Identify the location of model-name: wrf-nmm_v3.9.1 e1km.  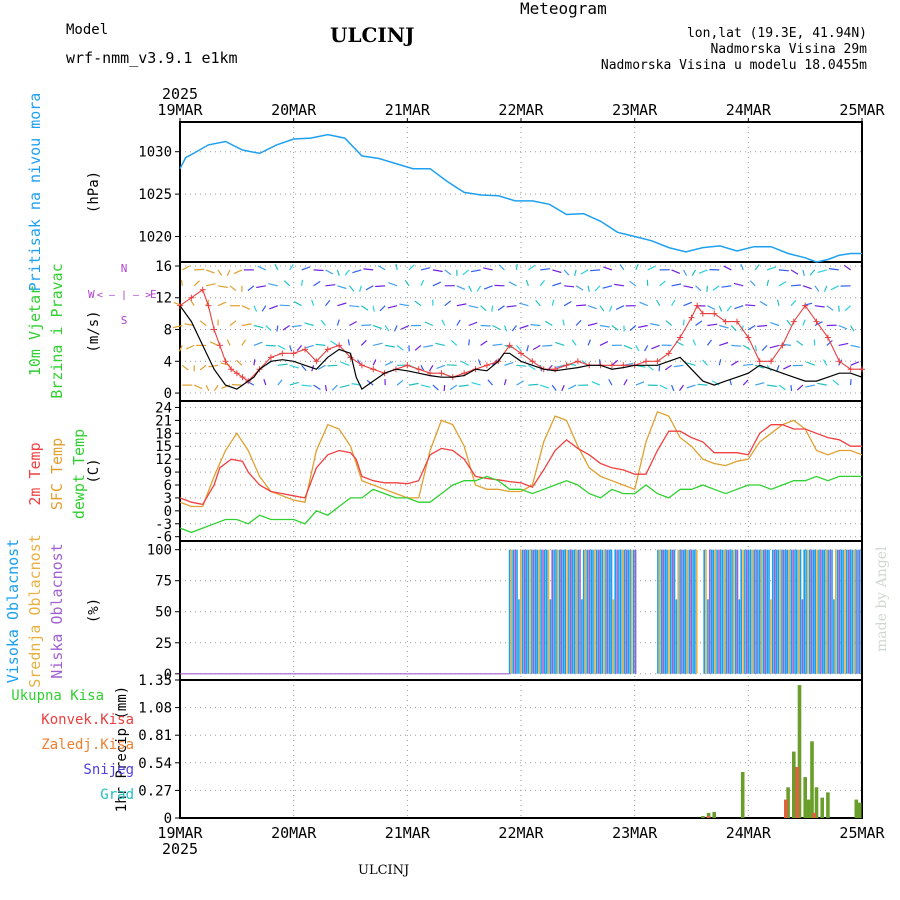
(152, 58).